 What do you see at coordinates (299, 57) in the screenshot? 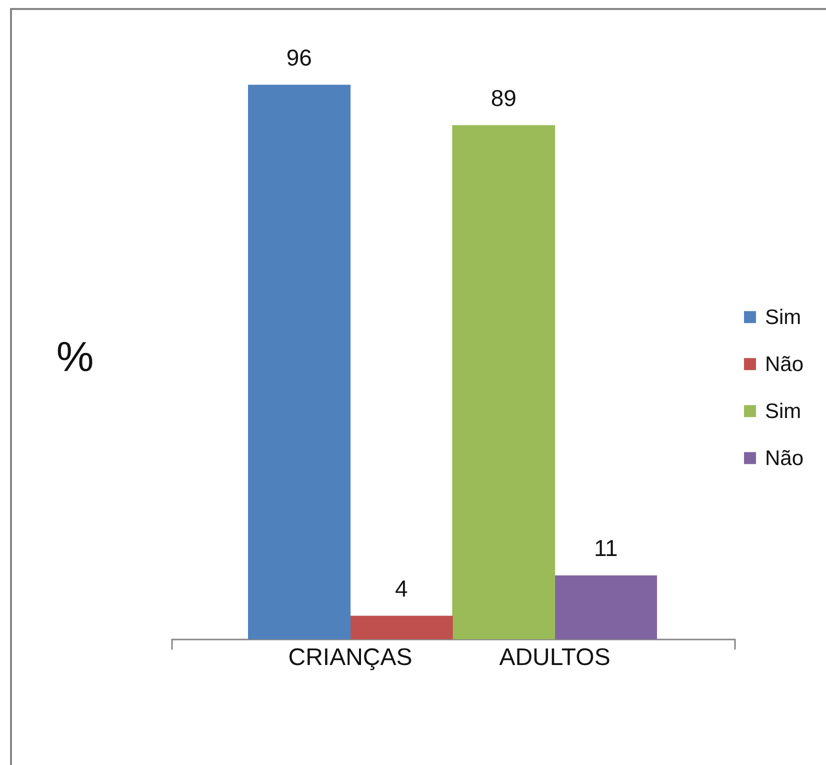
I see `data-label: 96` at bounding box center [299, 57].